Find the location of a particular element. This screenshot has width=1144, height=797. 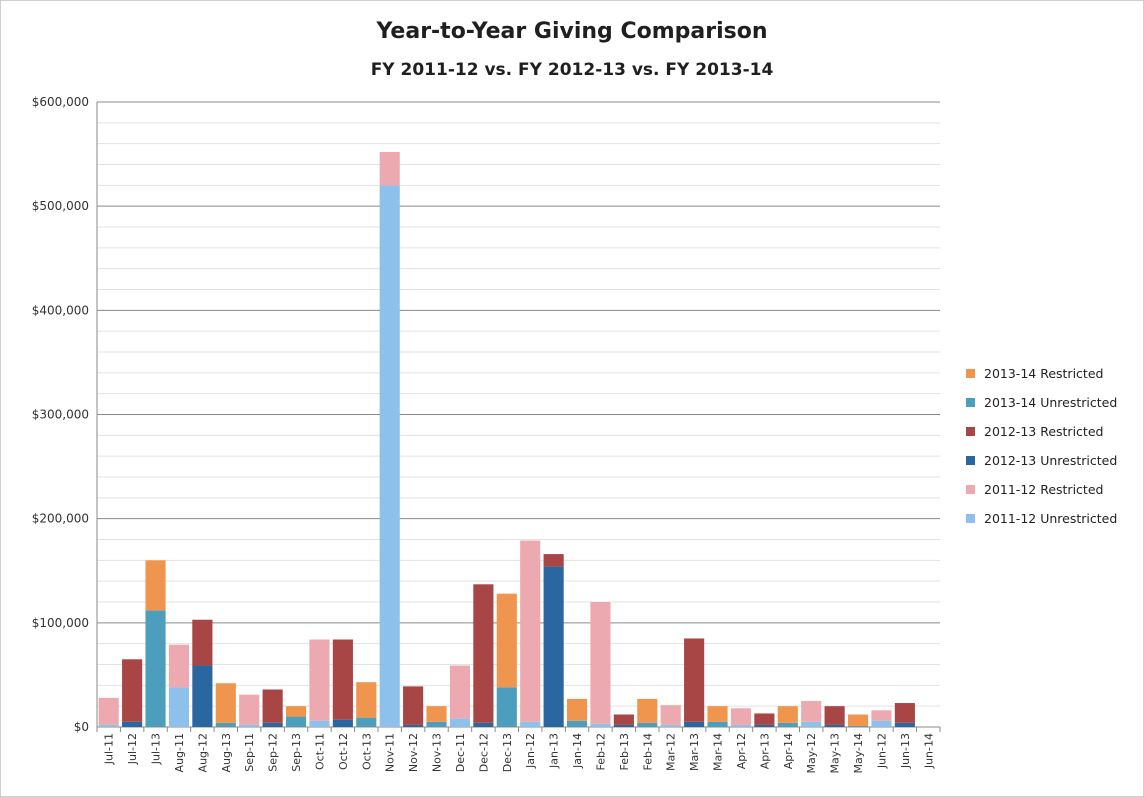

legend-item: 2013-14 Unrestricted is located at coordinates (1054, 402).